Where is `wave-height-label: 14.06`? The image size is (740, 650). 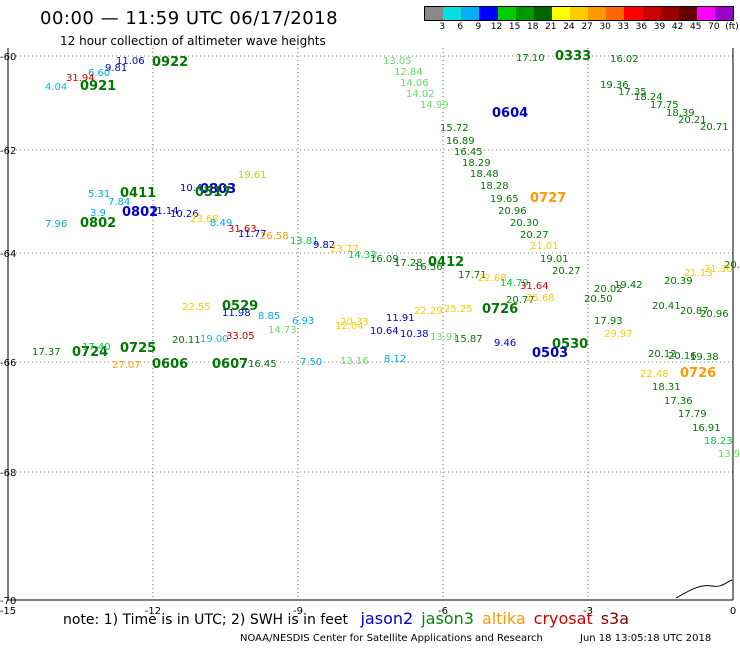 wave-height-label: 14.06 is located at coordinates (414, 83).